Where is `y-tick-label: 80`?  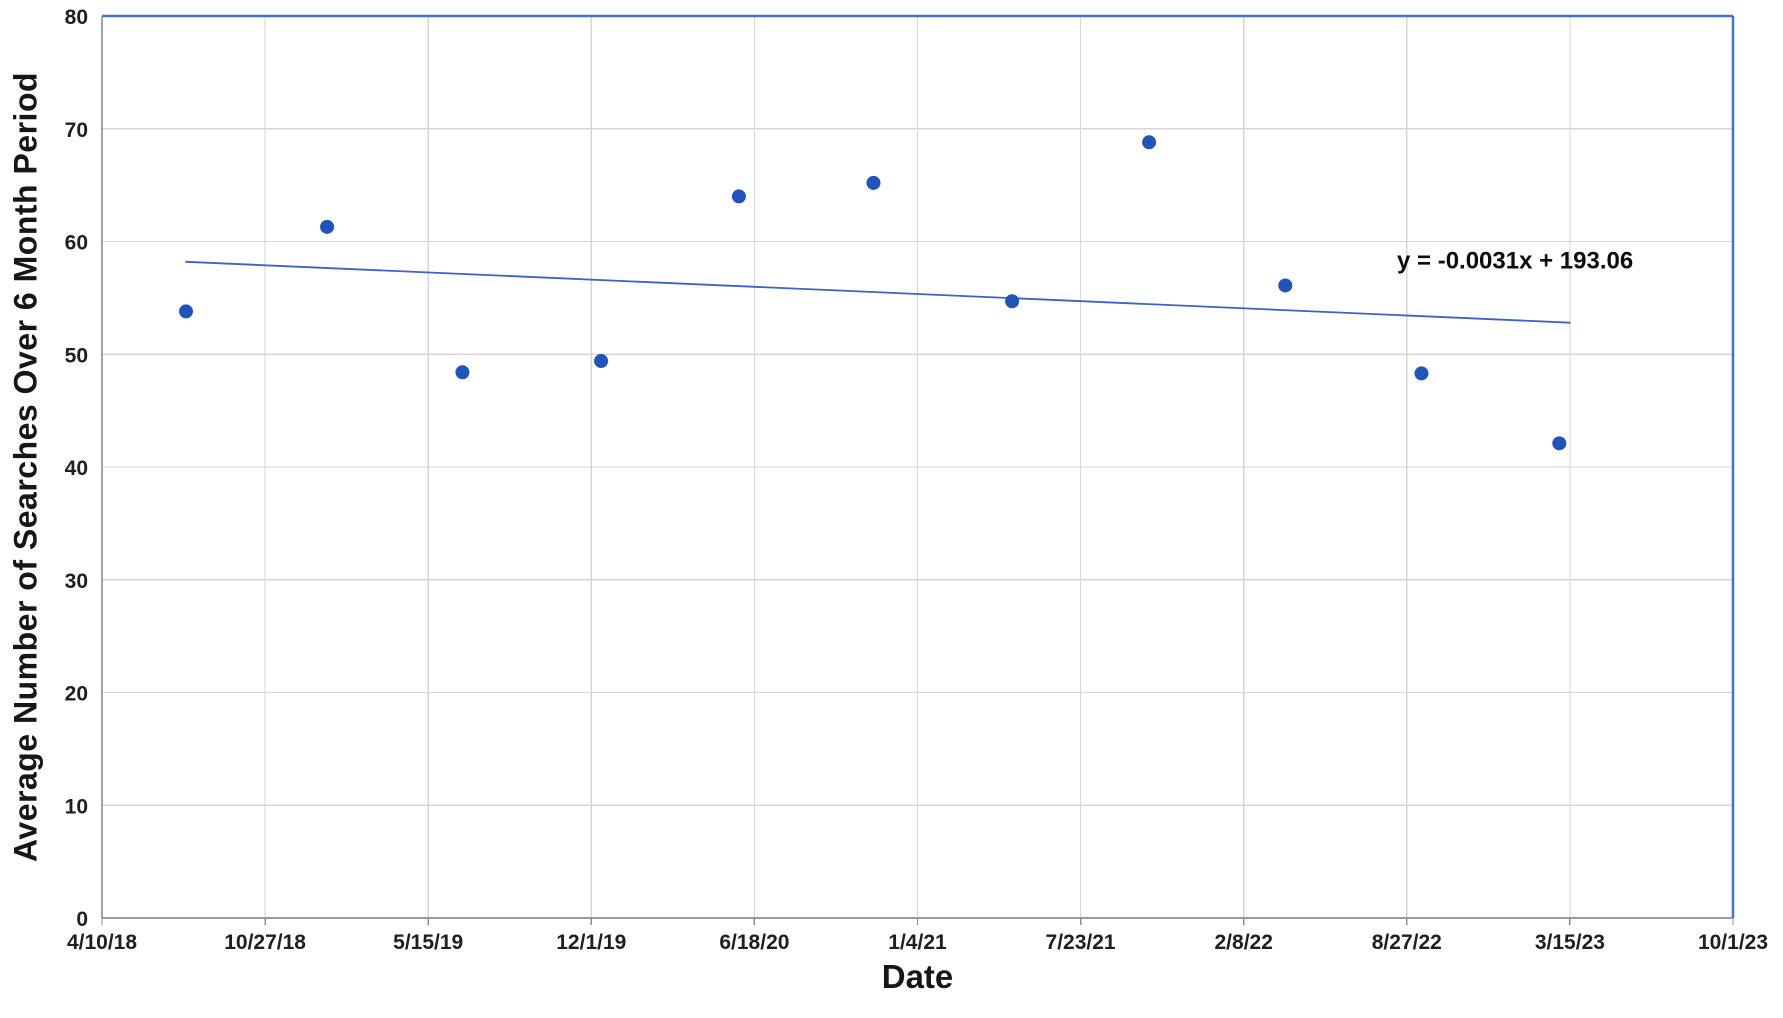
y-tick-label: 80 is located at coordinates (76, 17).